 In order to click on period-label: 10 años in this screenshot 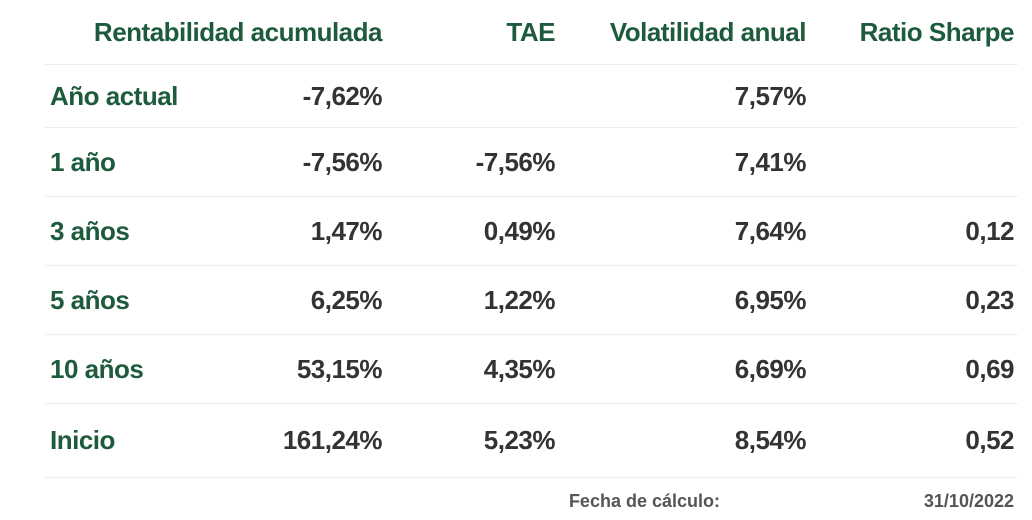, I will do `click(97, 368)`.